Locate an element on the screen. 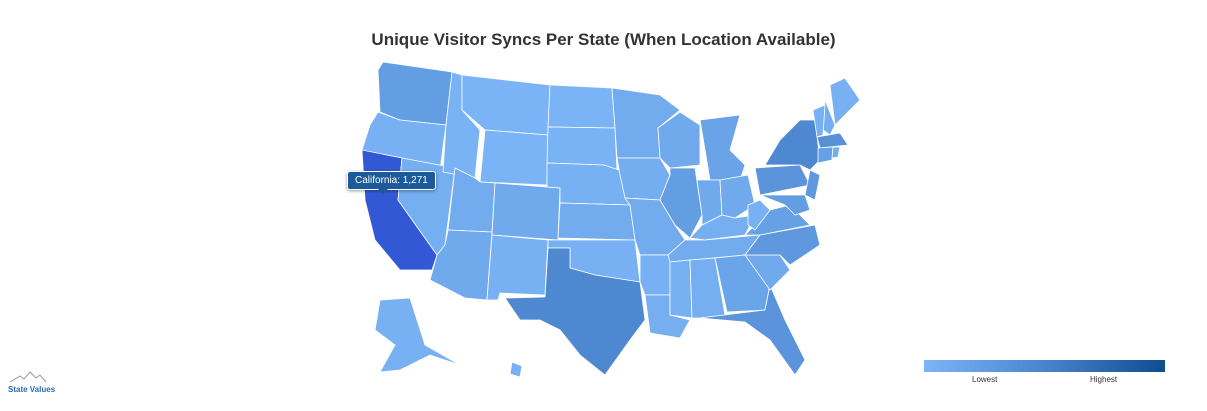  state-new-mexico is located at coordinates (517, 267).